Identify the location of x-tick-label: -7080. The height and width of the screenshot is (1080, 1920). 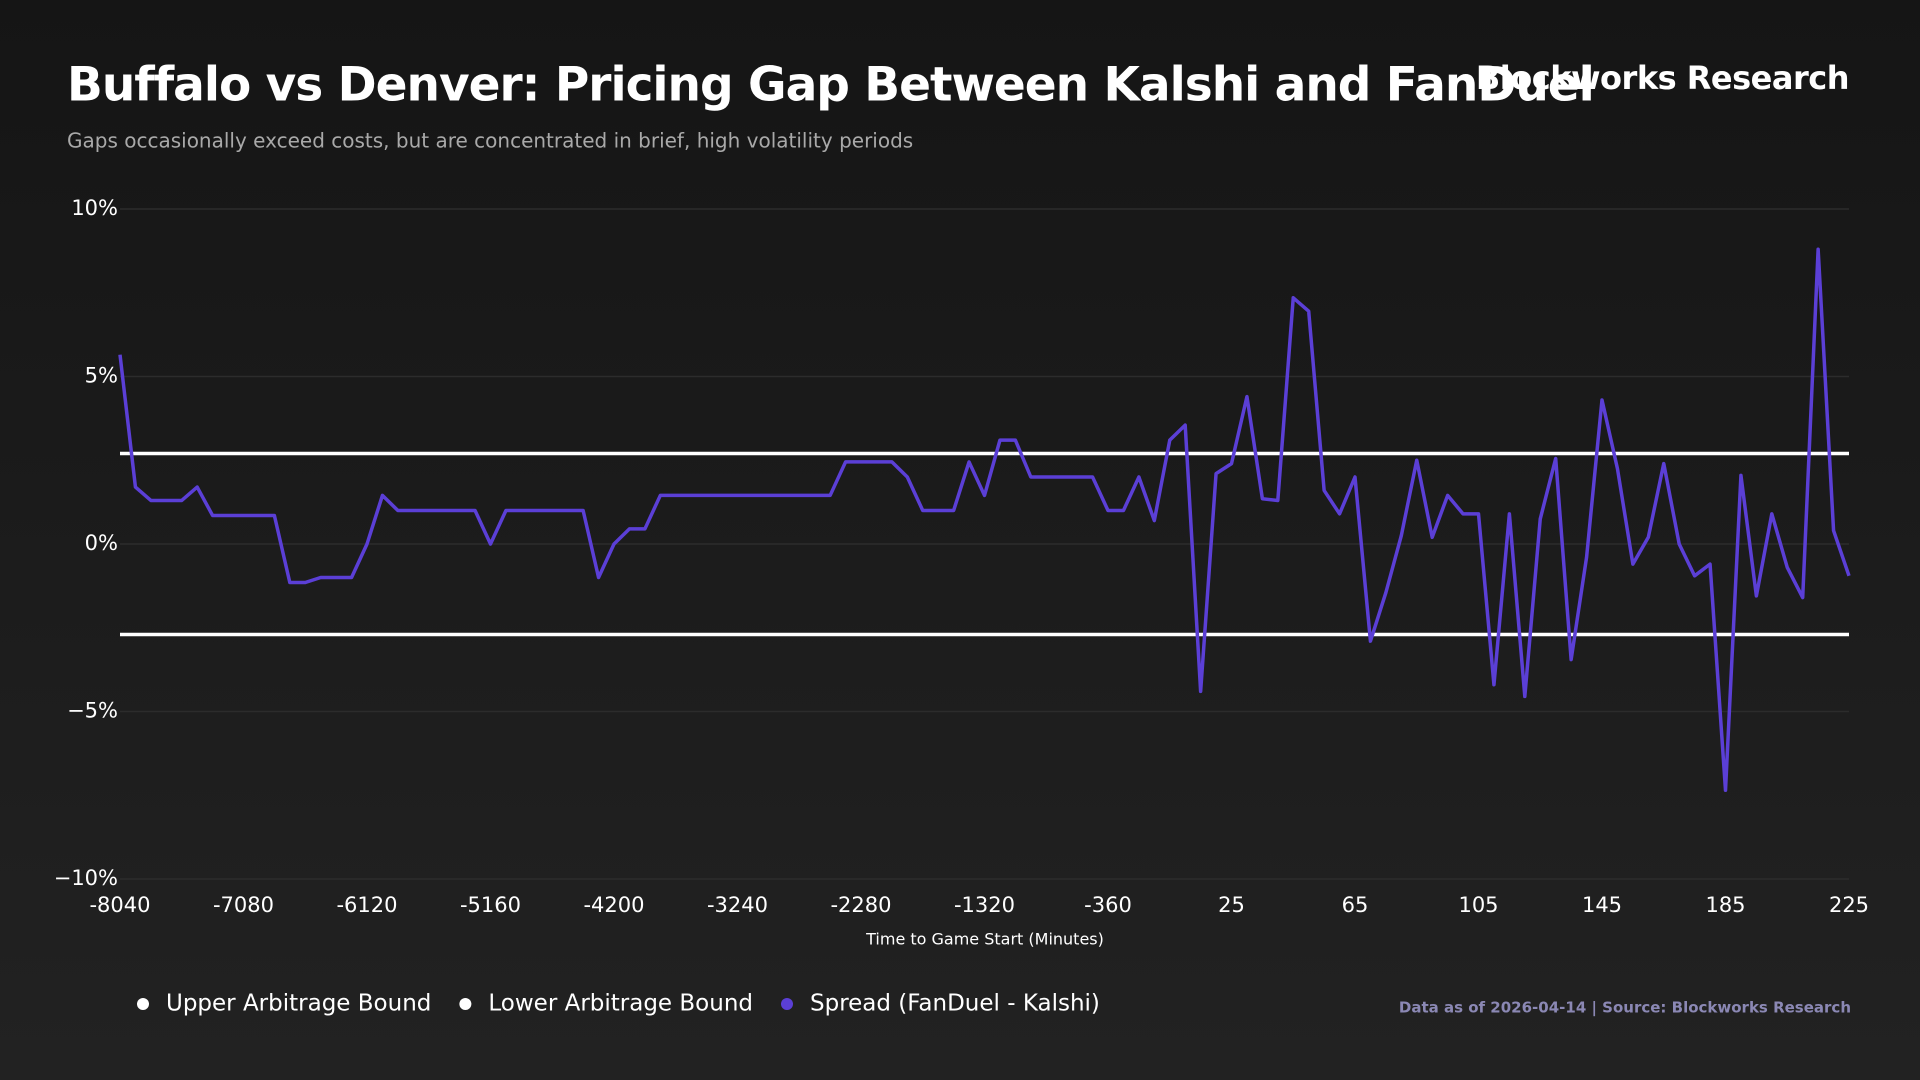
(243, 905).